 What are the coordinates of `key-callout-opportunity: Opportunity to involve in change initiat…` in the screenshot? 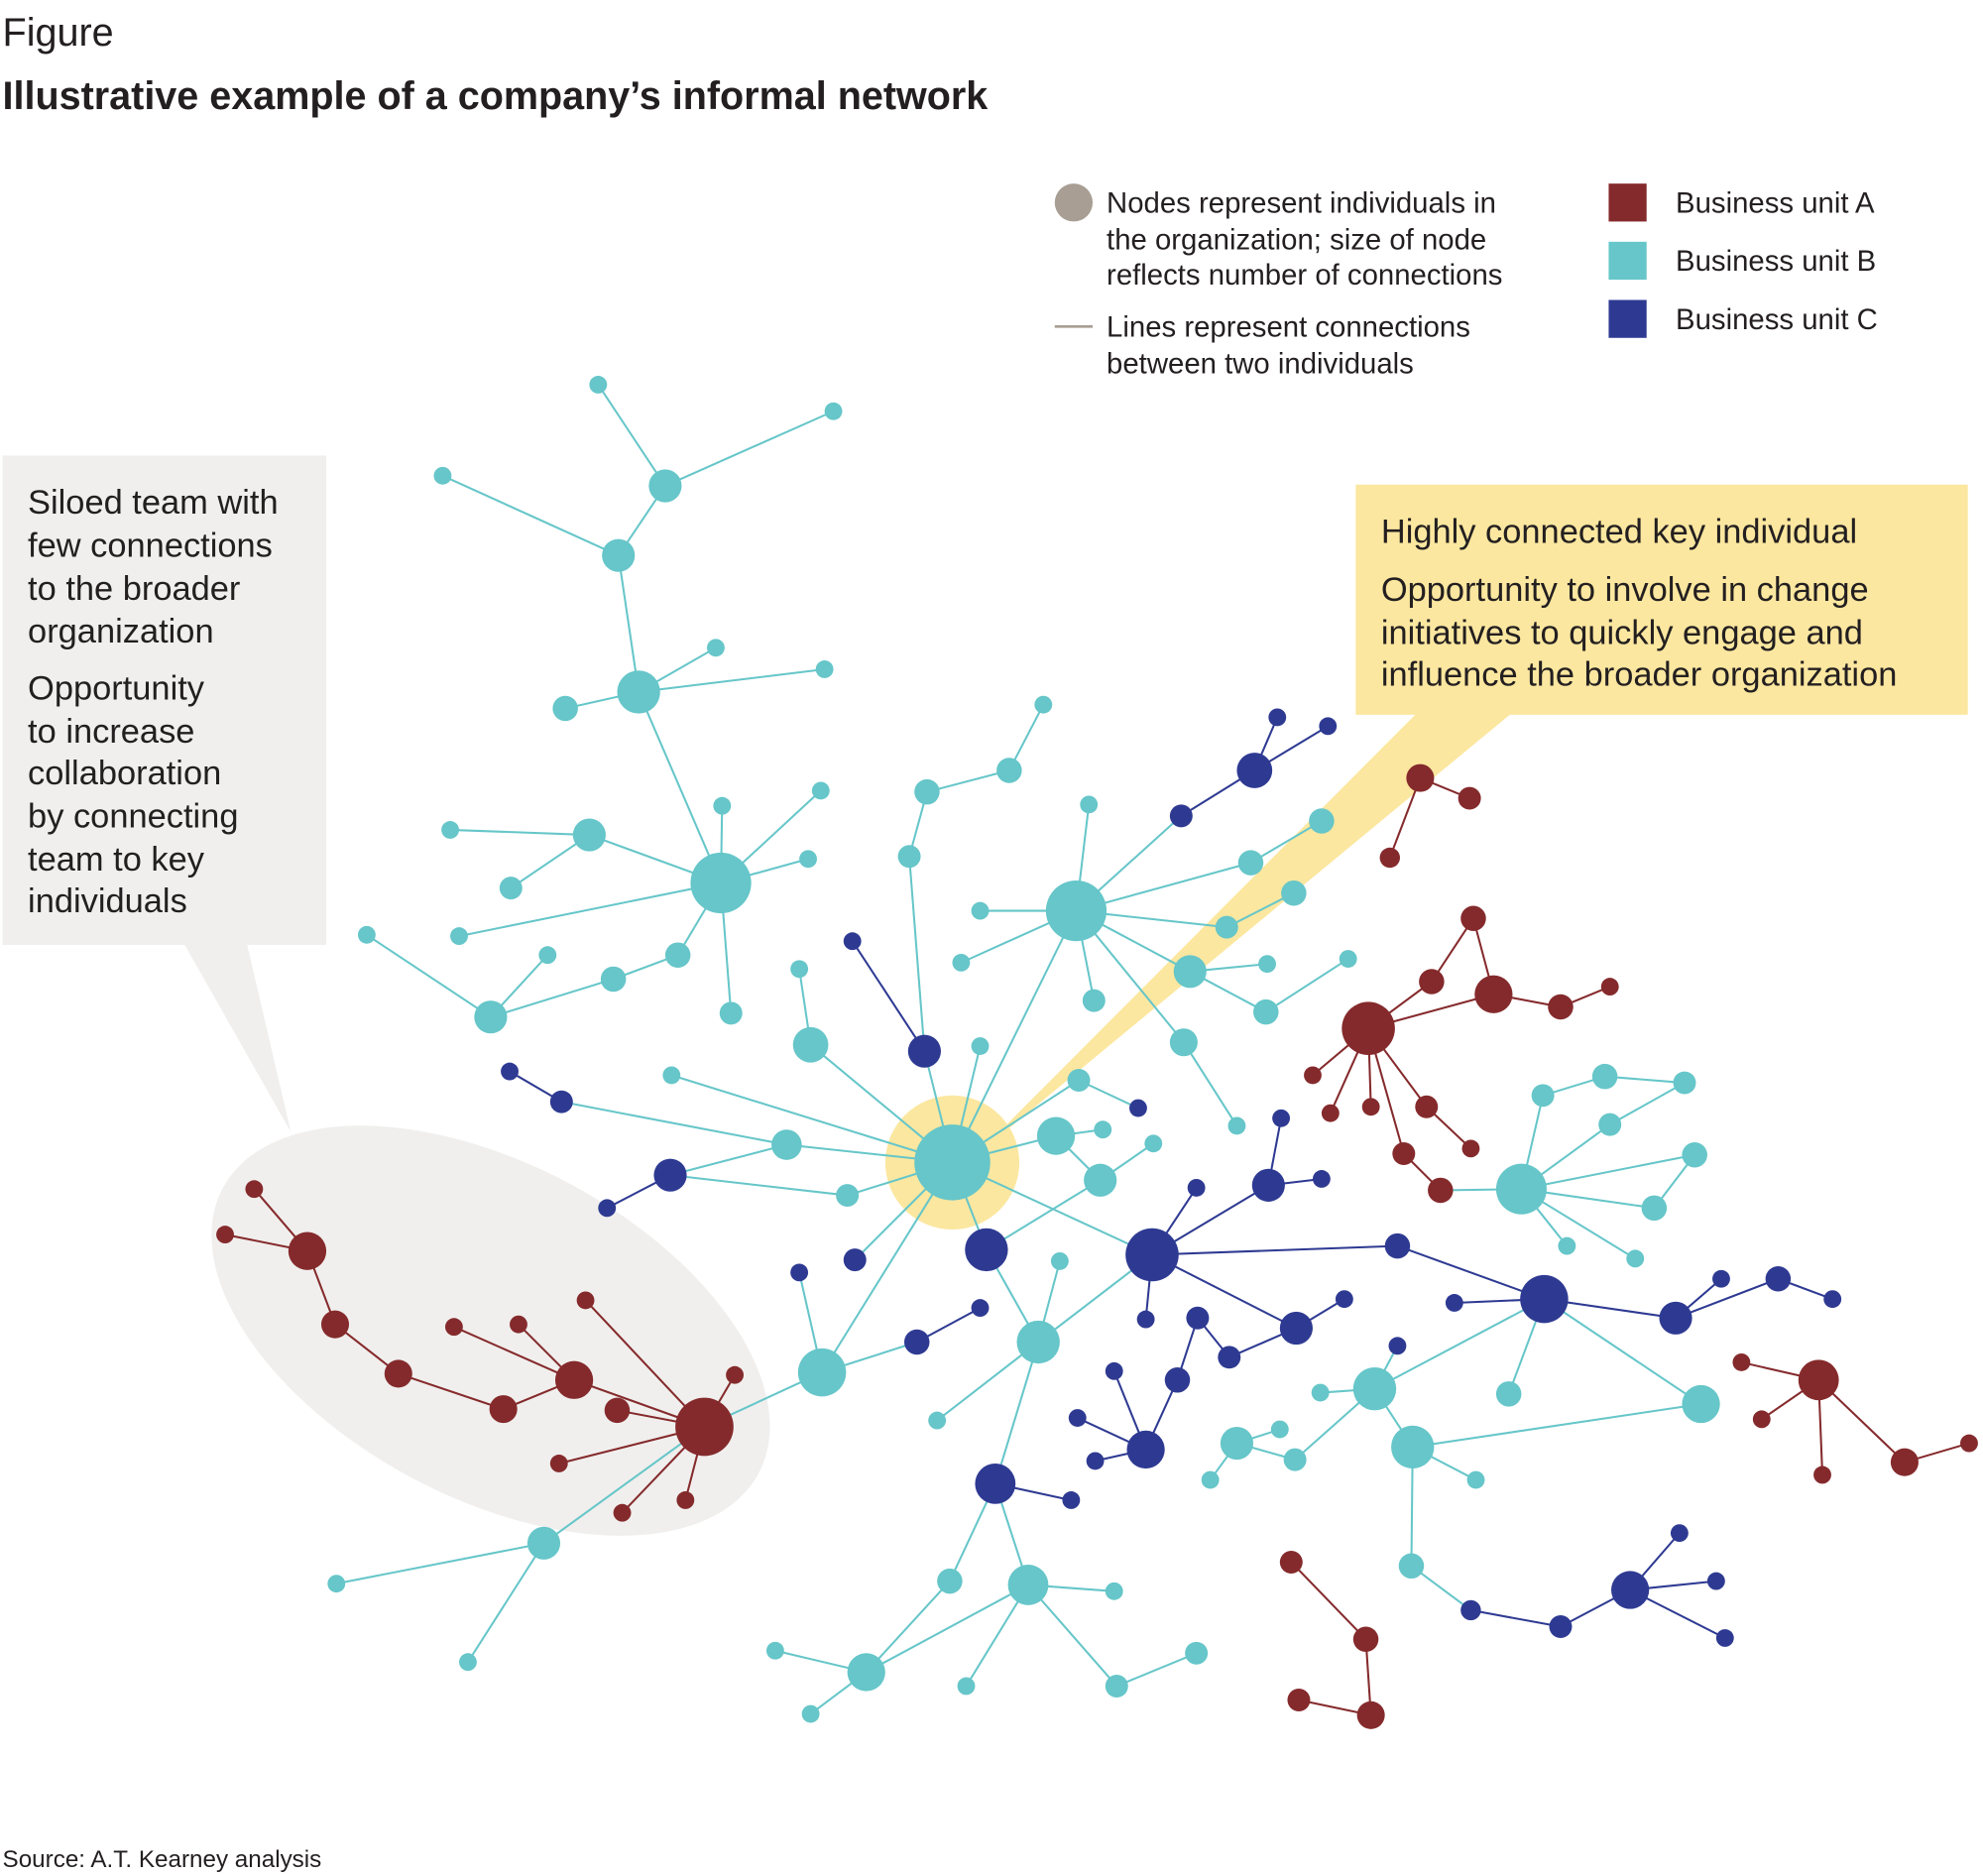 It's located at (1640, 632).